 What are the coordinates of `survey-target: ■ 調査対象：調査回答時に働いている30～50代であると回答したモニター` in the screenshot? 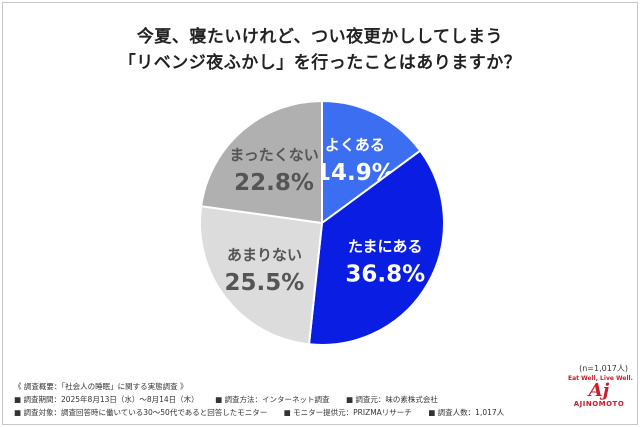 It's located at (141, 412).